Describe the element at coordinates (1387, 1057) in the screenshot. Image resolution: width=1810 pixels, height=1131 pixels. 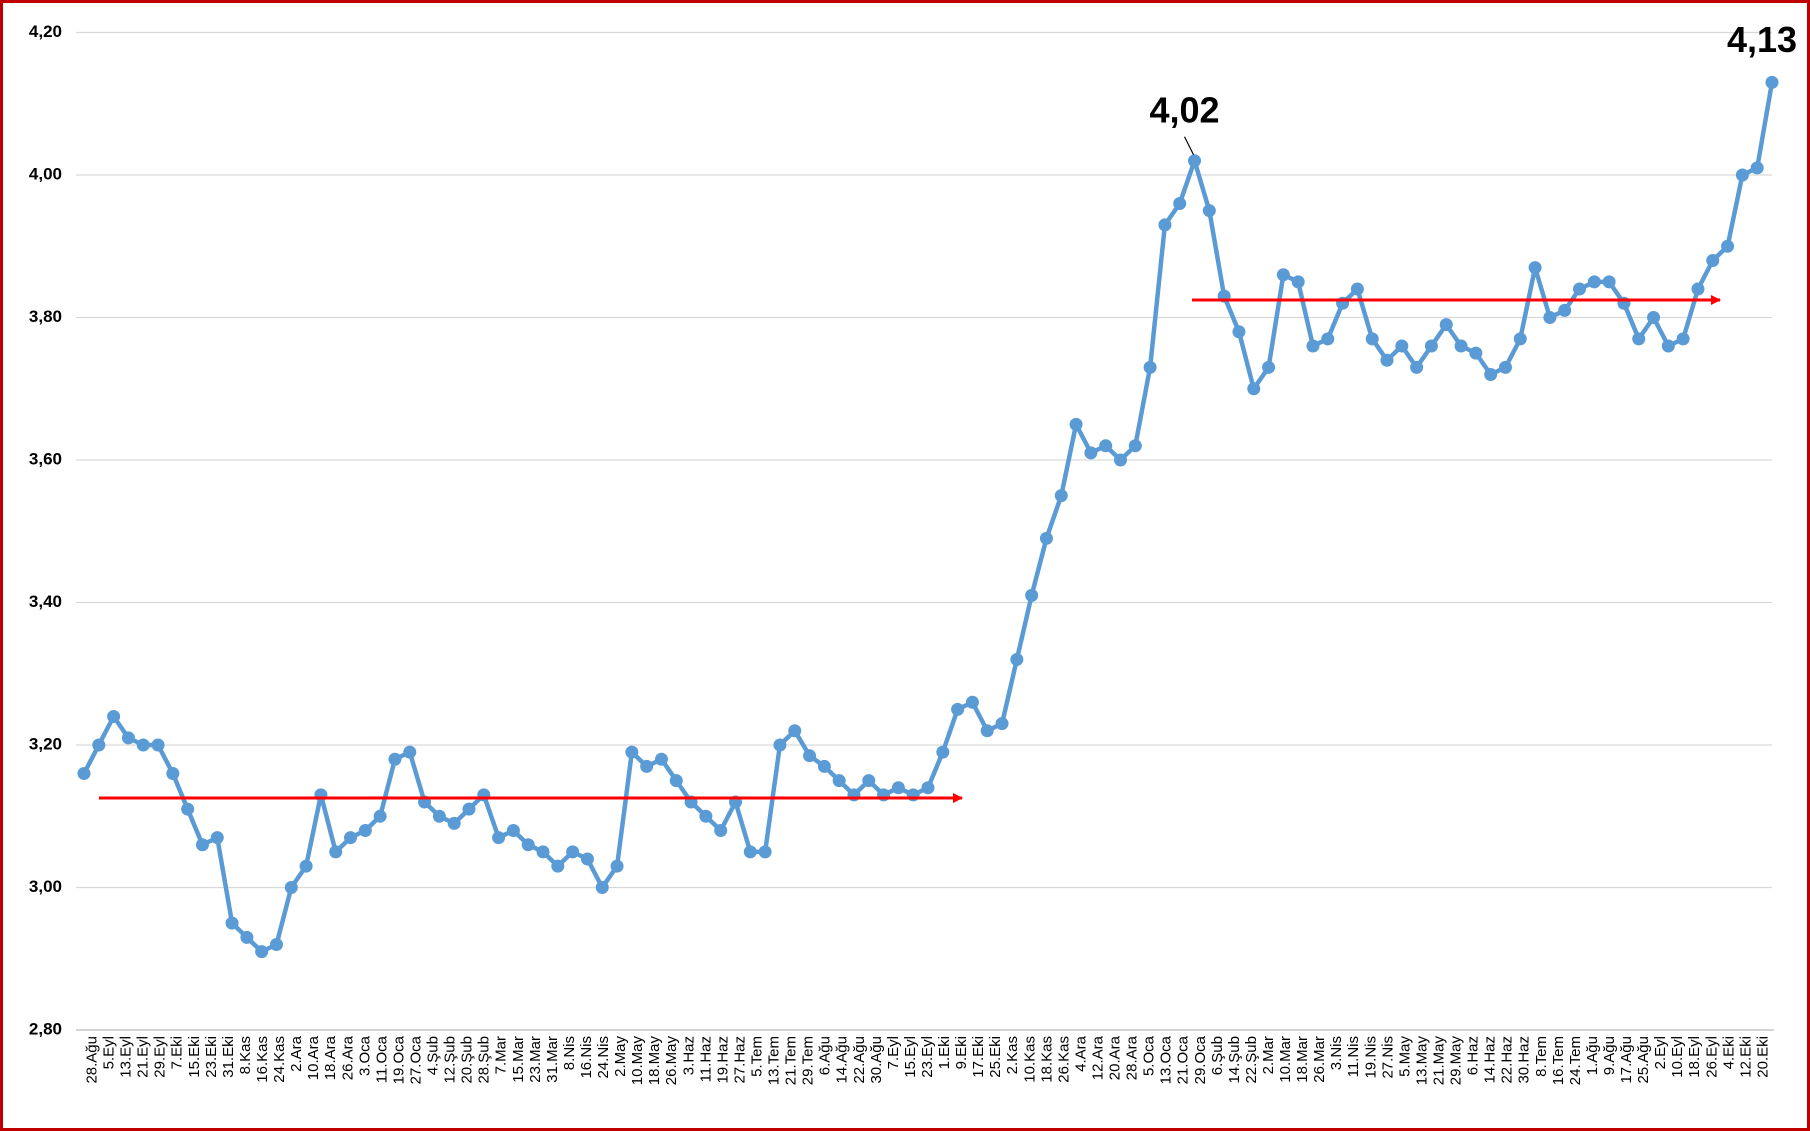
I see `x-tick-label: 27.Nis` at that location.